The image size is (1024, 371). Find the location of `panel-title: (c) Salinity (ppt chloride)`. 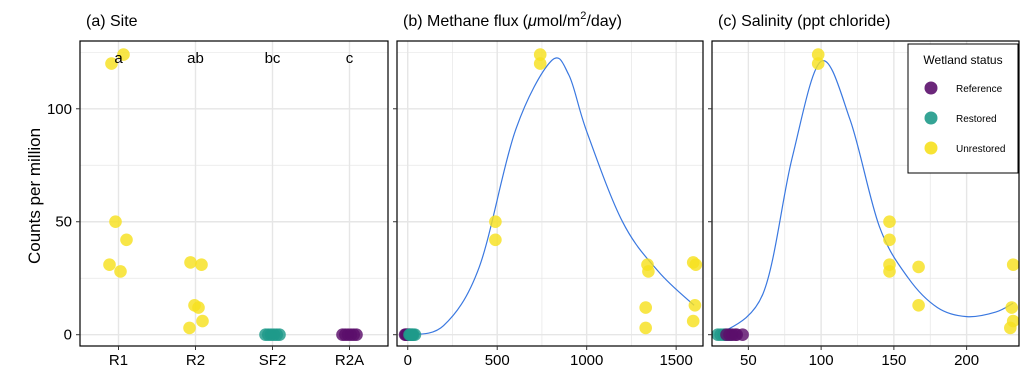

panel-title: (c) Salinity (ppt chloride) is located at coordinates (804, 21).